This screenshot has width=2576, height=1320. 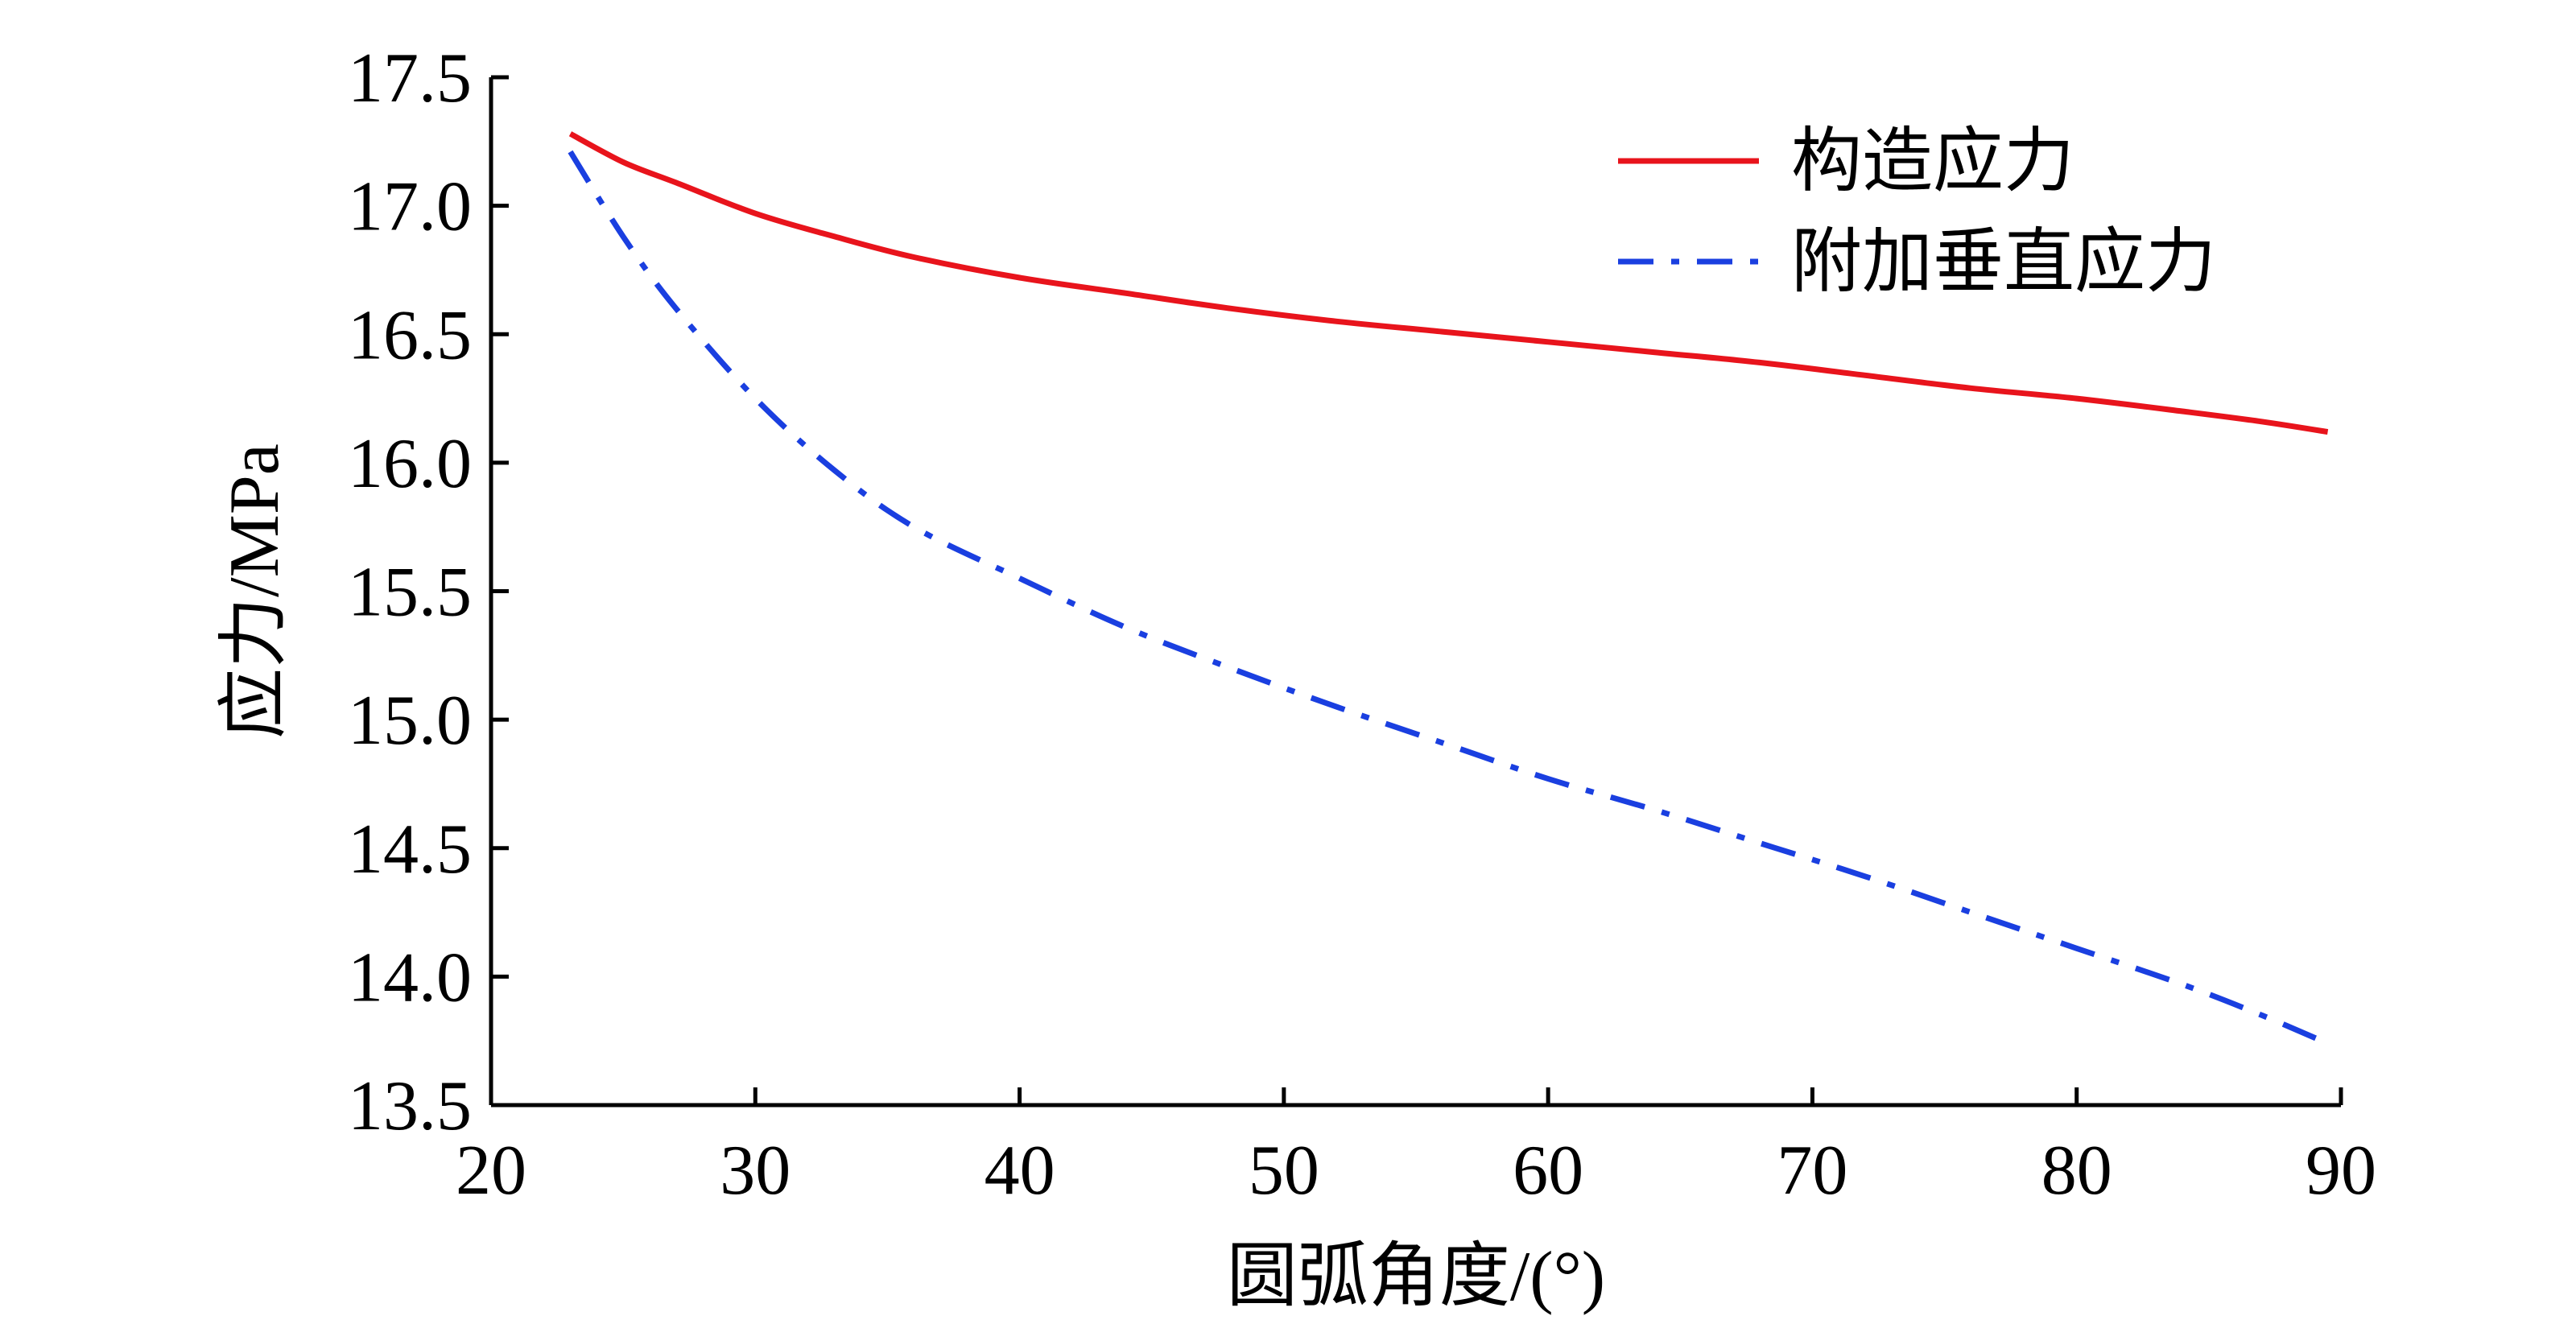 I want to click on y-axis-ticks: 13.5 14.0 14.5 15.0 15.5 16.0 16.5 17.0 17.5, so click(x=428, y=592).